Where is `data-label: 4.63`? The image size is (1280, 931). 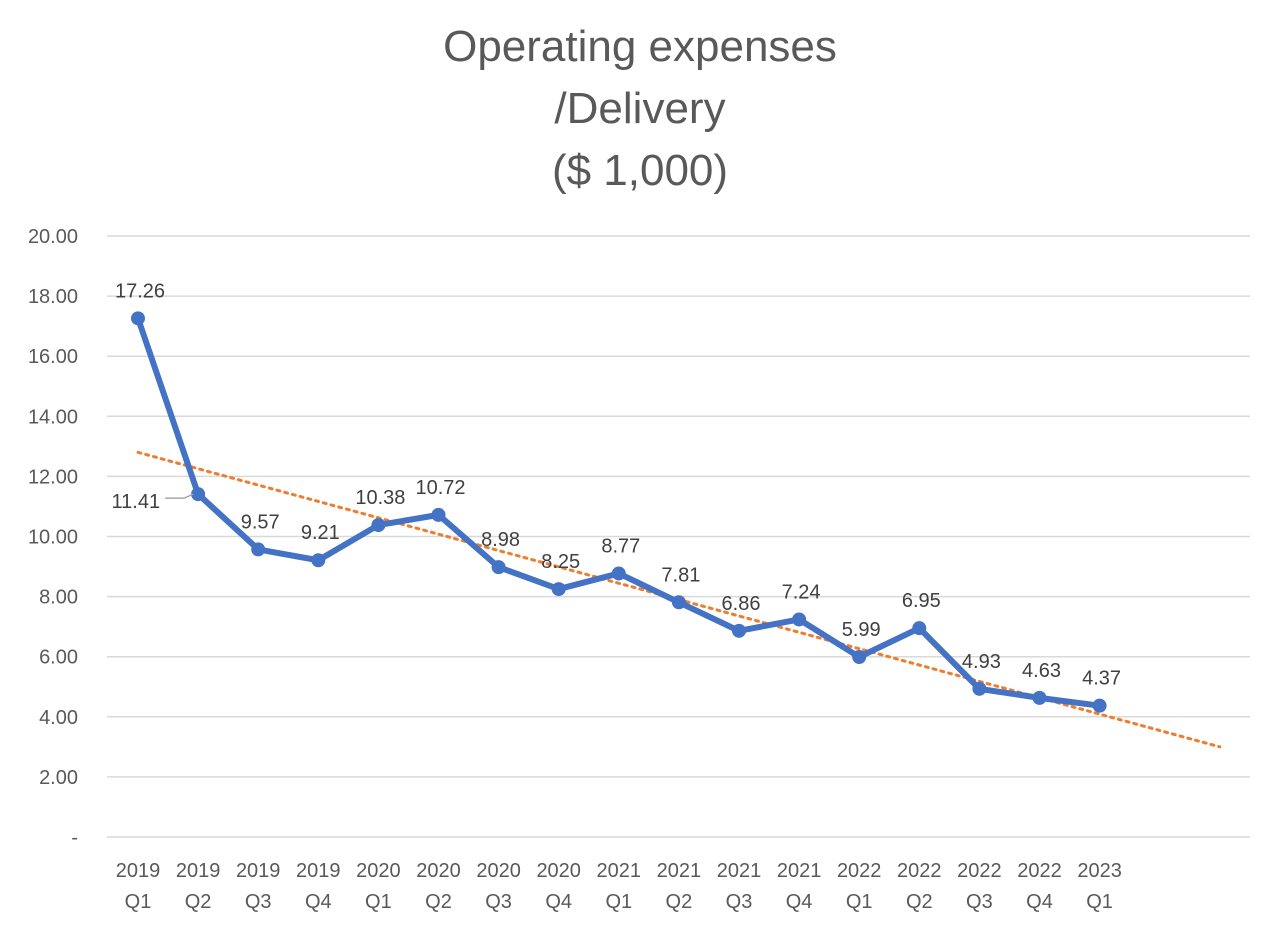
data-label: 4.63 is located at coordinates (1041, 671).